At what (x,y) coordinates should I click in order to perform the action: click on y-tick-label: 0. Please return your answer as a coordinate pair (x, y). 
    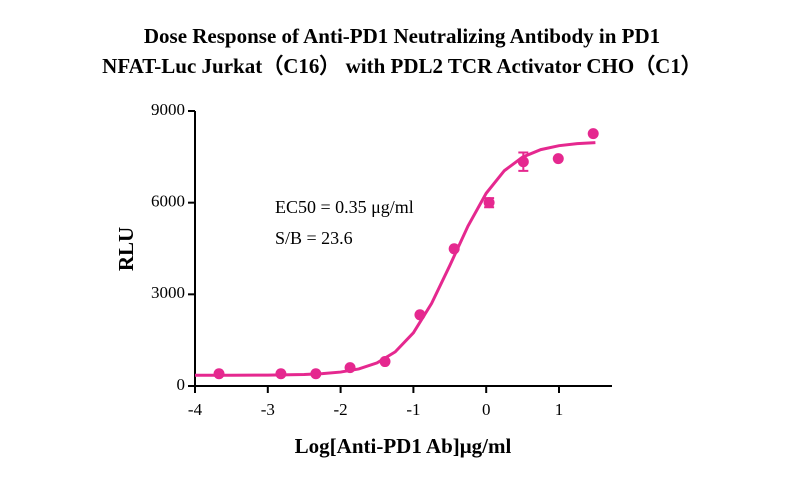
    Looking at the image, I should click on (181, 384).